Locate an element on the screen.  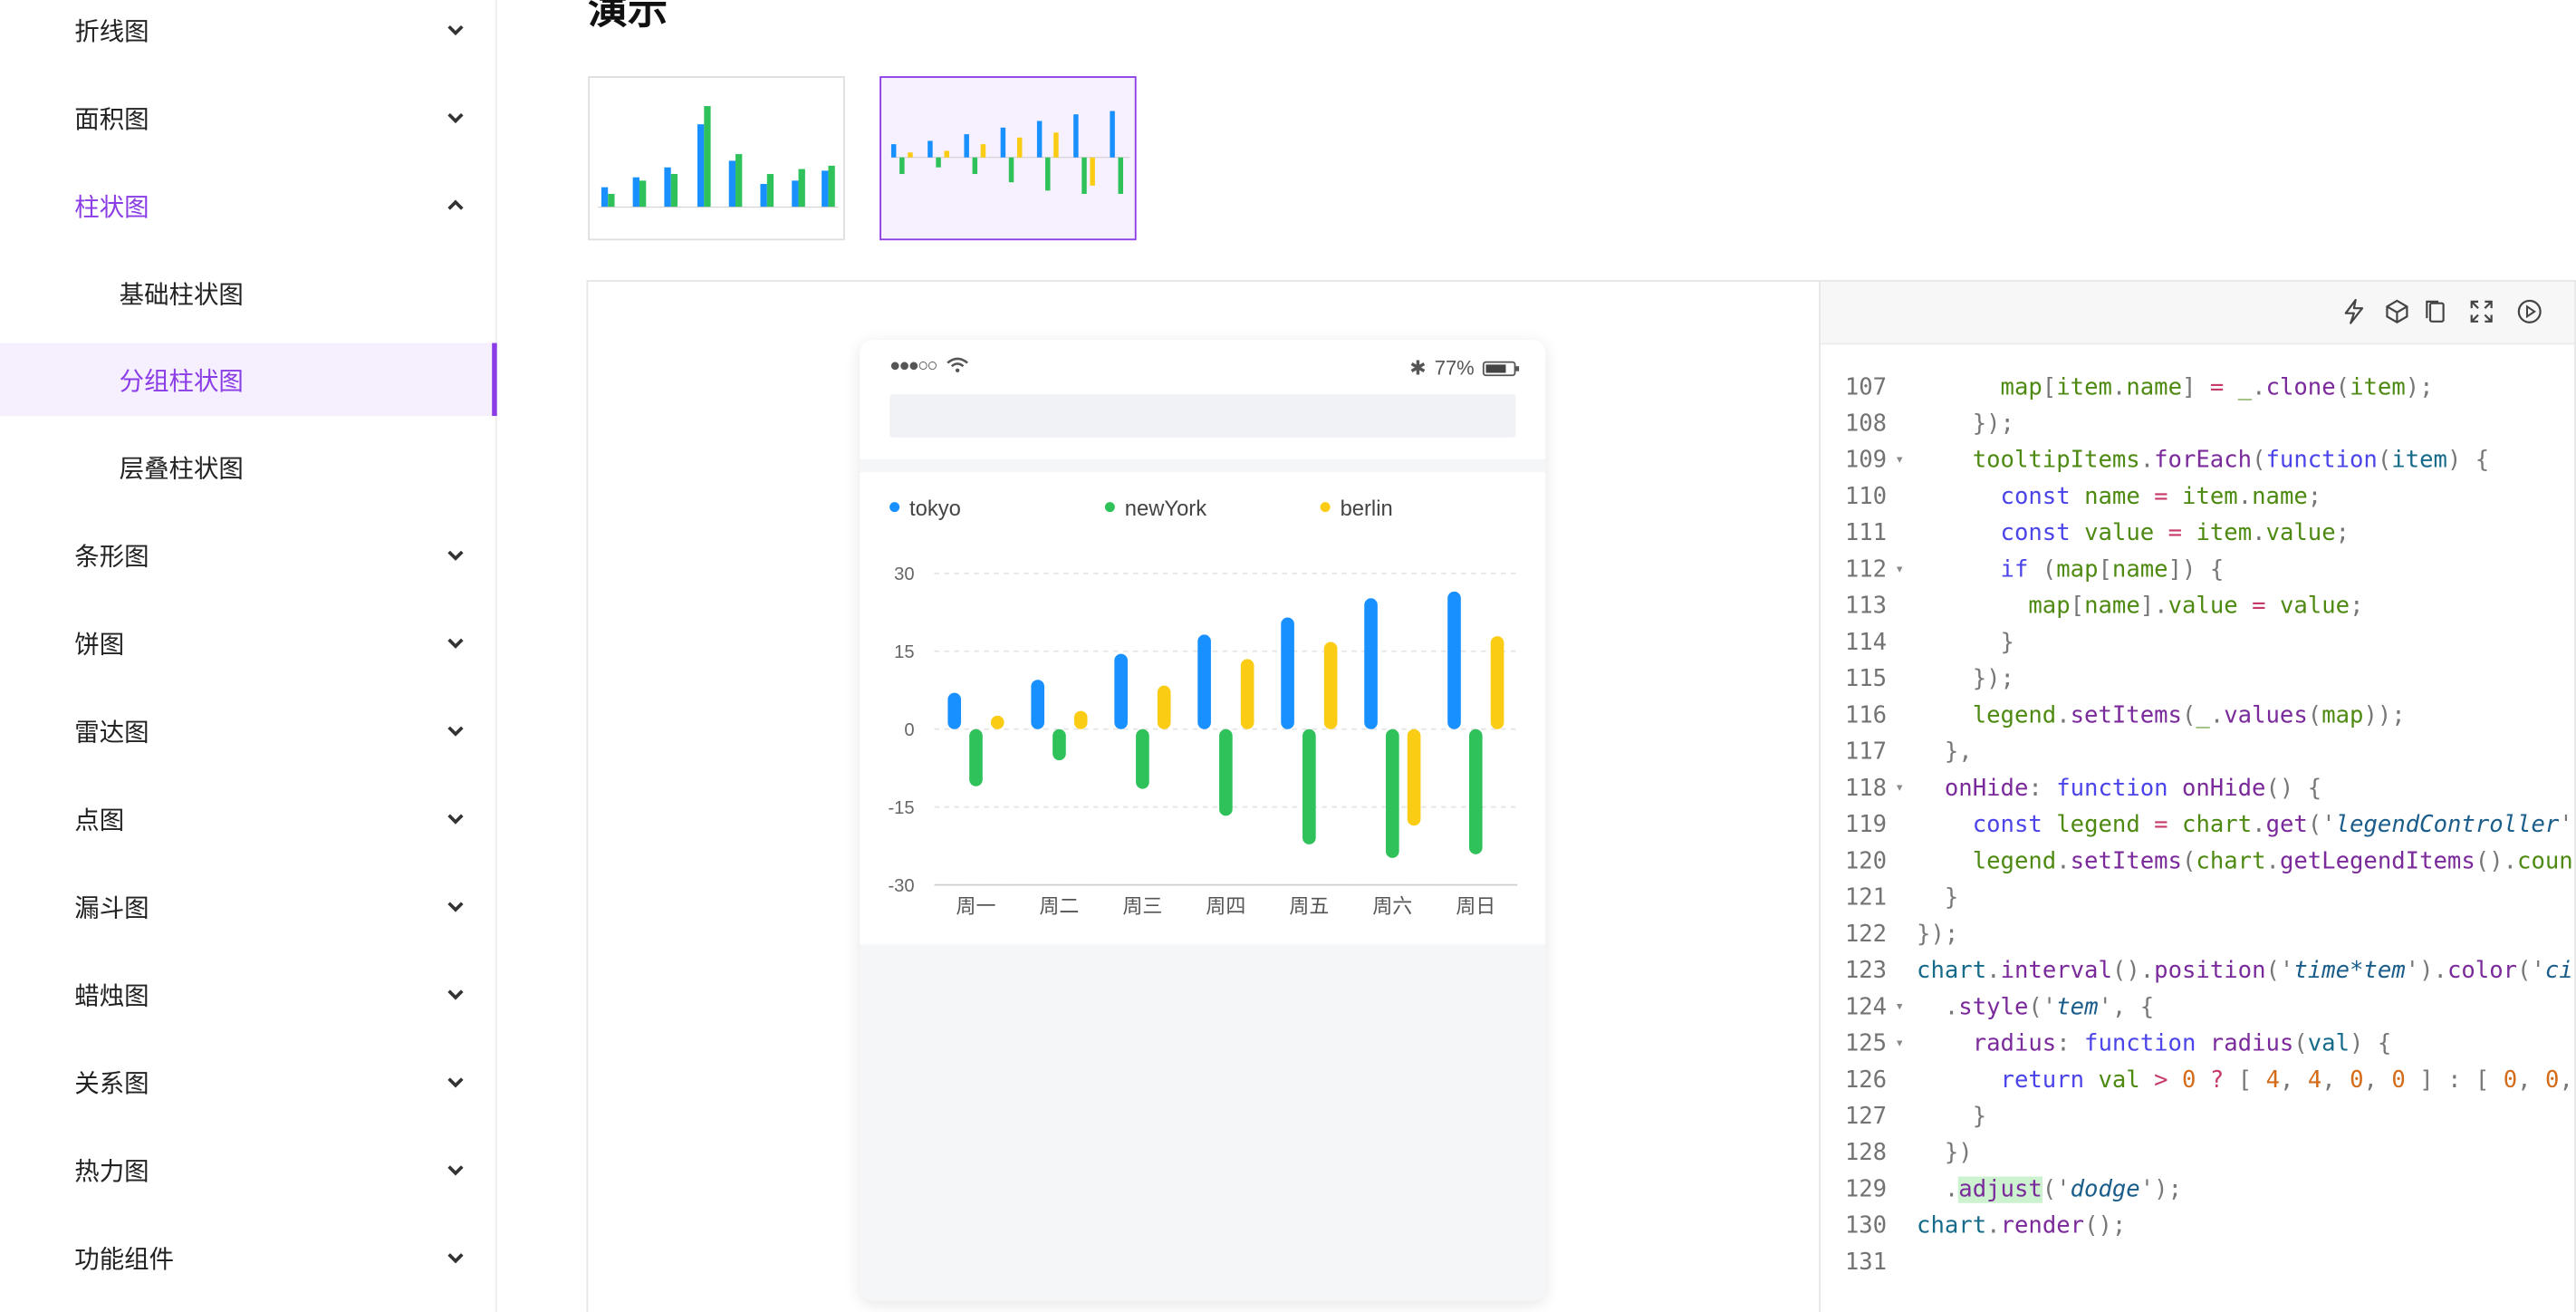
line-number: 112 is located at coordinates (1866, 570).